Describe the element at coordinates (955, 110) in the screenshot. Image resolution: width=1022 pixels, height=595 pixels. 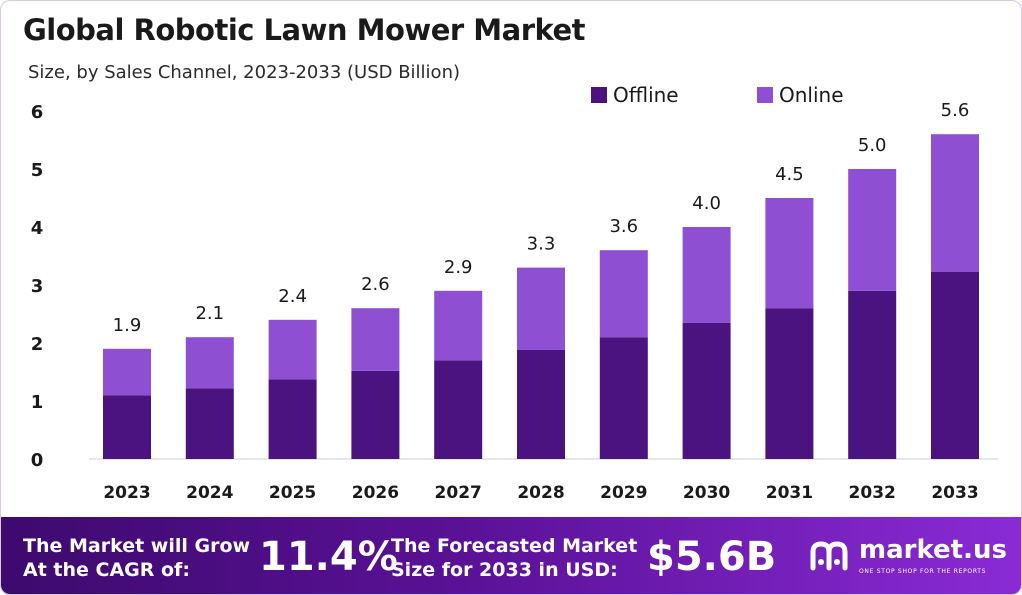
I see `bar-total-label: 5.6` at that location.